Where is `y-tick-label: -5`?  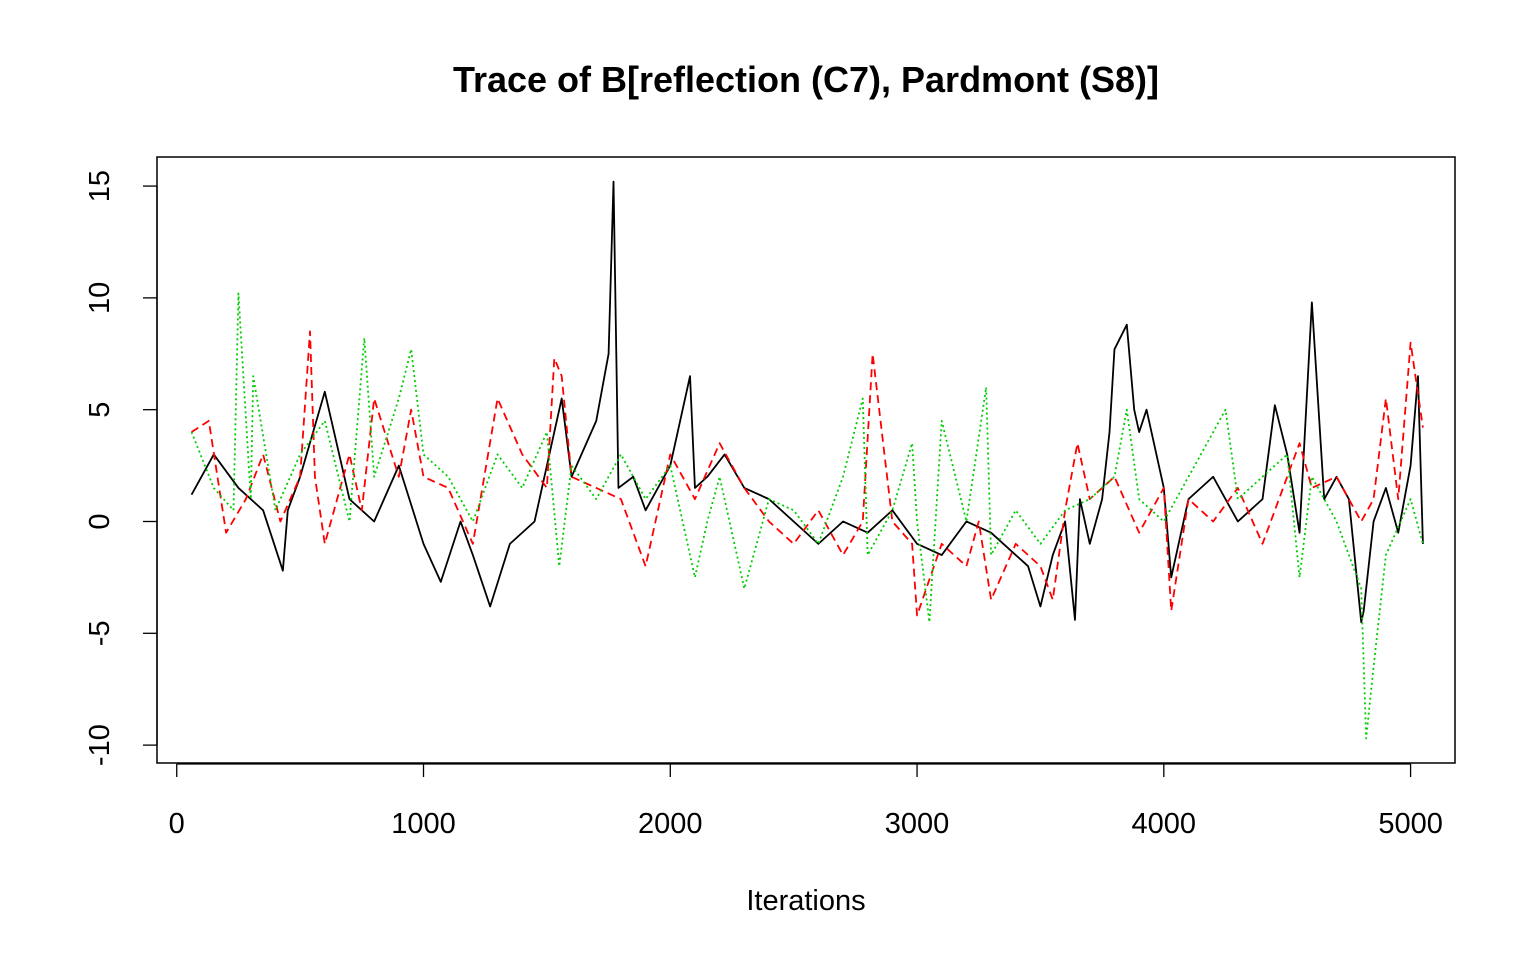
y-tick-label: -5 is located at coordinates (100, 633).